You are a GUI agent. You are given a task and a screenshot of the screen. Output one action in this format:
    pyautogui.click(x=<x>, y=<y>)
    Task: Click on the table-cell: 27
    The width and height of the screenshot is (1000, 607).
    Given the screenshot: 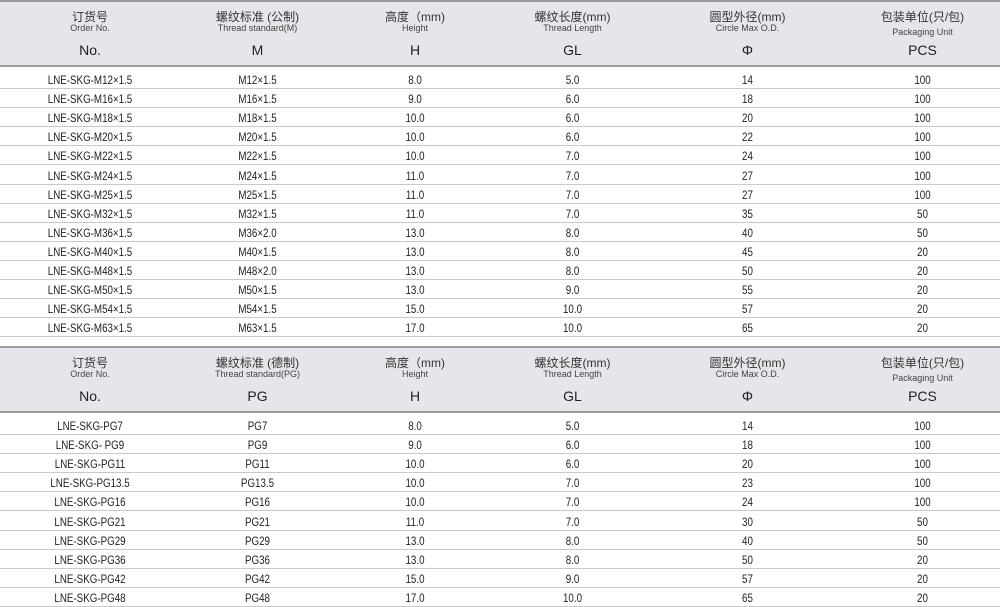 What is the action you would take?
    pyautogui.click(x=747, y=195)
    